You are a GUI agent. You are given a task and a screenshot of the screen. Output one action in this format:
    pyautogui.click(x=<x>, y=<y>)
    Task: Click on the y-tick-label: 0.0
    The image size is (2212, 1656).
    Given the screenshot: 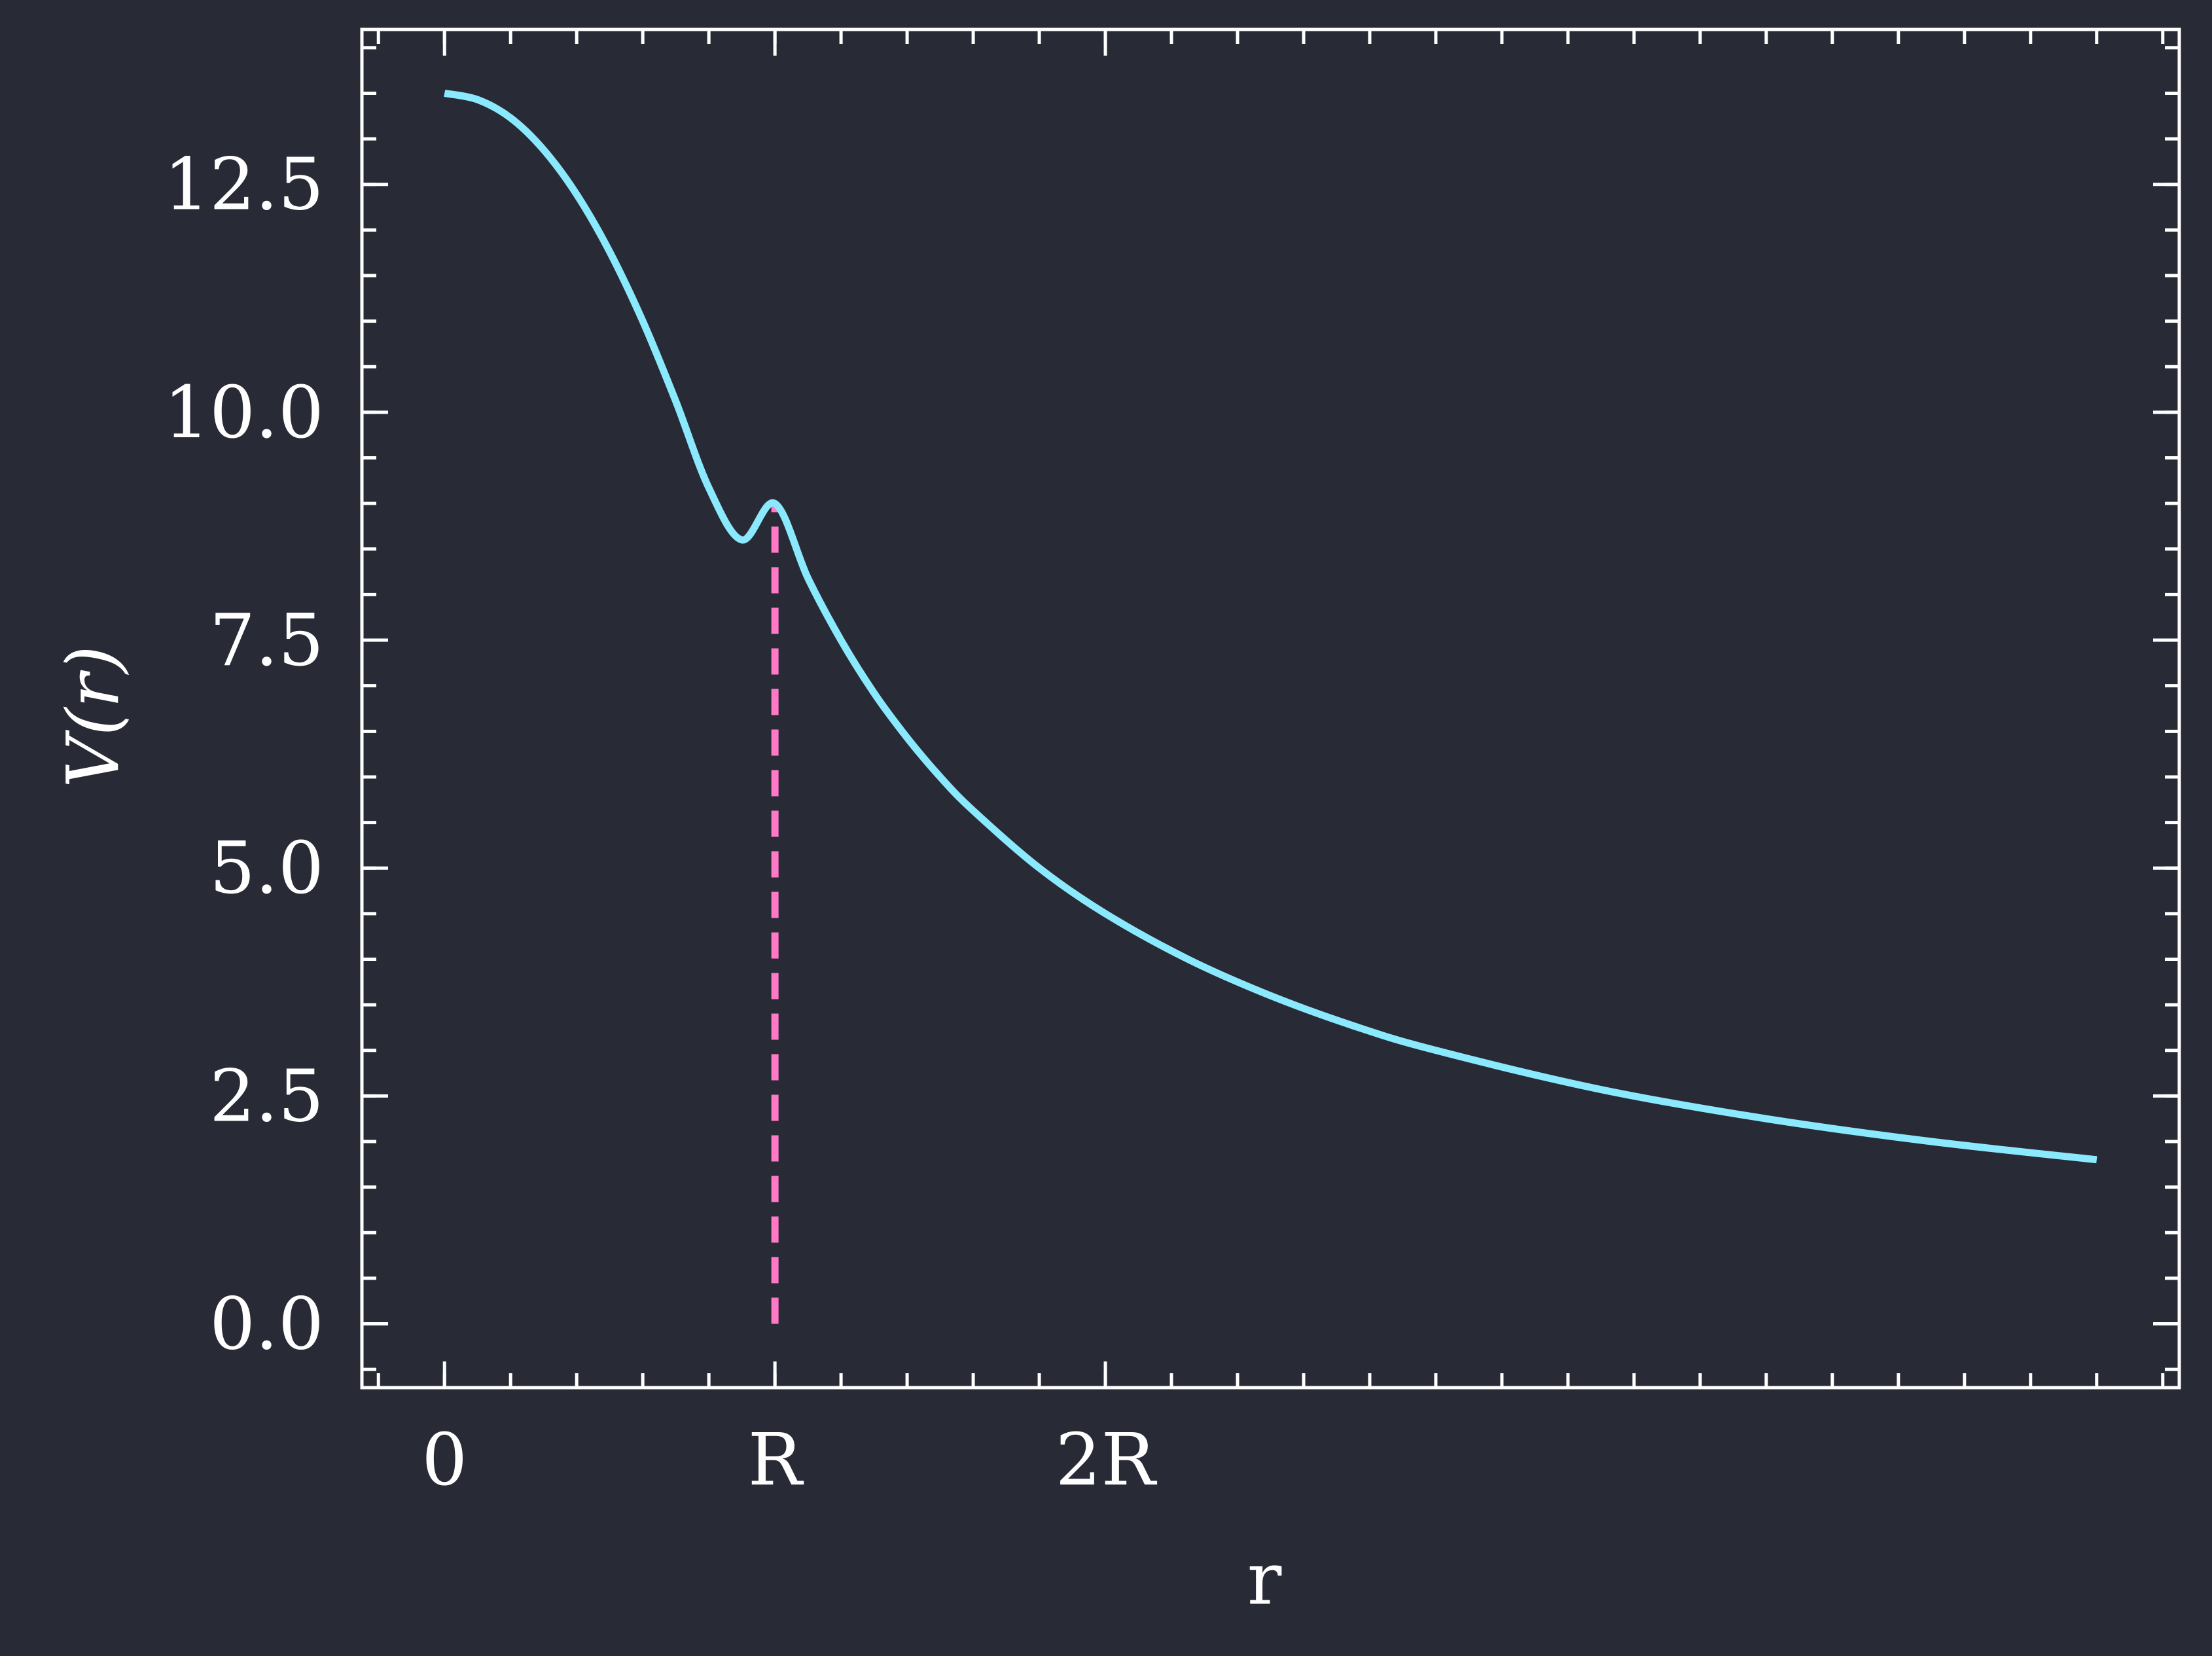 What is the action you would take?
    pyautogui.click(x=266, y=1324)
    